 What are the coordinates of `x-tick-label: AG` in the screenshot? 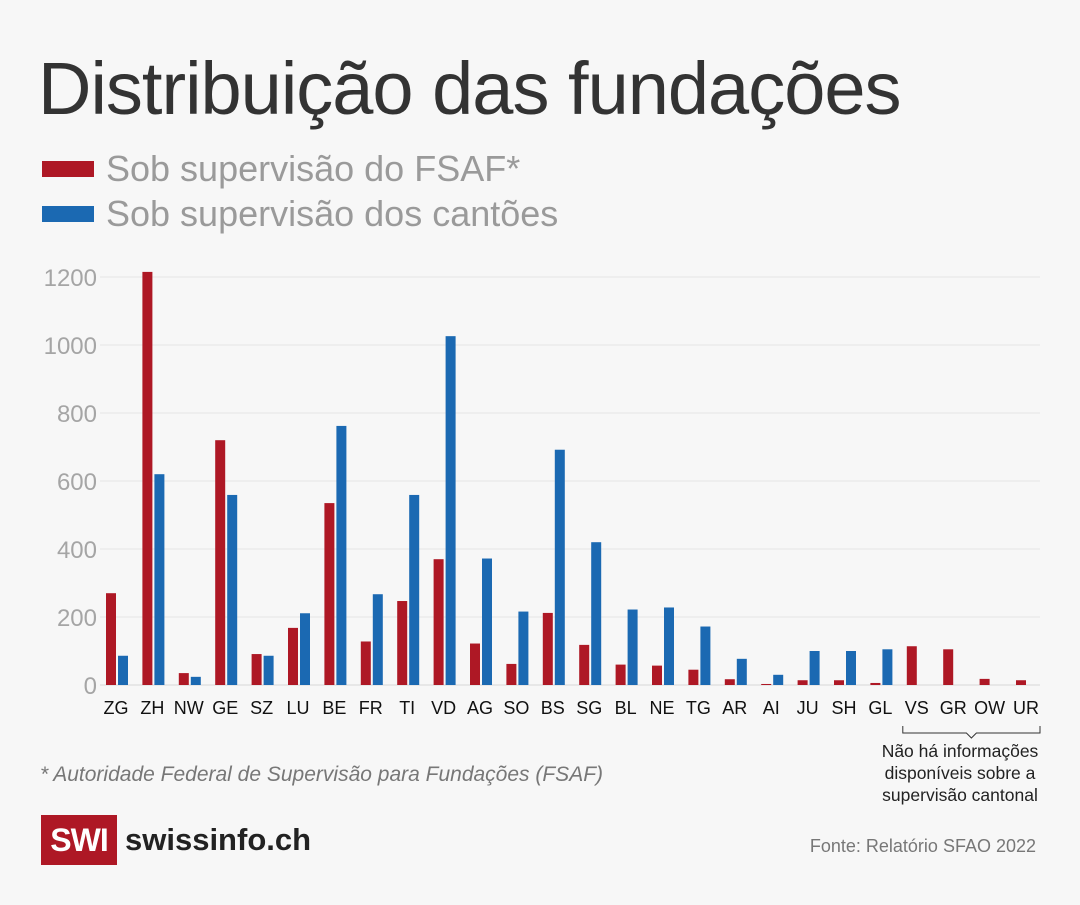 It's located at (480, 708).